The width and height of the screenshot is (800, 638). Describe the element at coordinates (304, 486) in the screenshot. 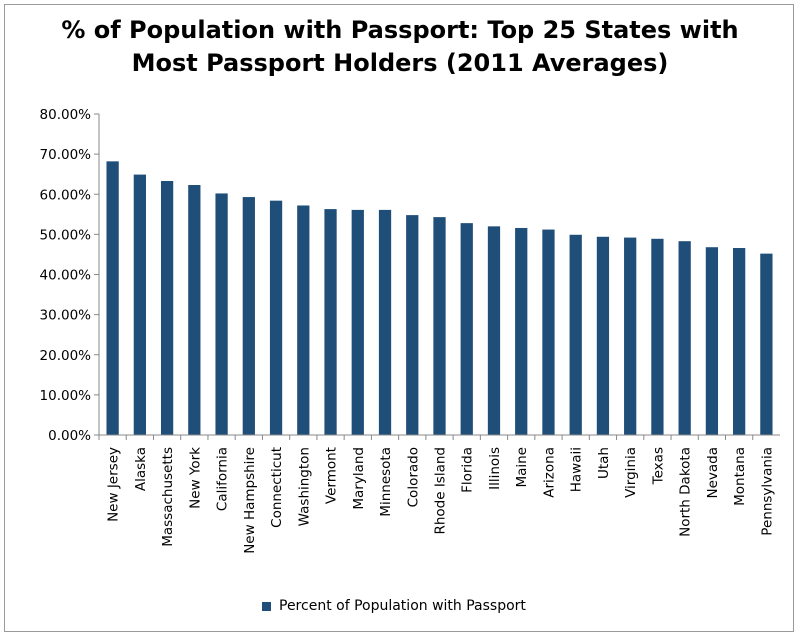

I see `x-tick-label: Washington` at that location.